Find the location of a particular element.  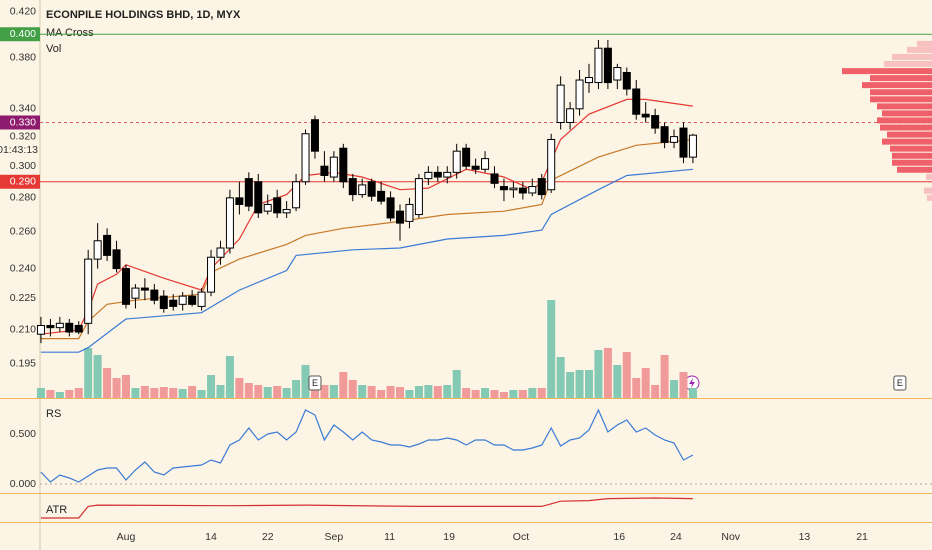

rs-tick-label: 0.500 is located at coordinates (23, 434).